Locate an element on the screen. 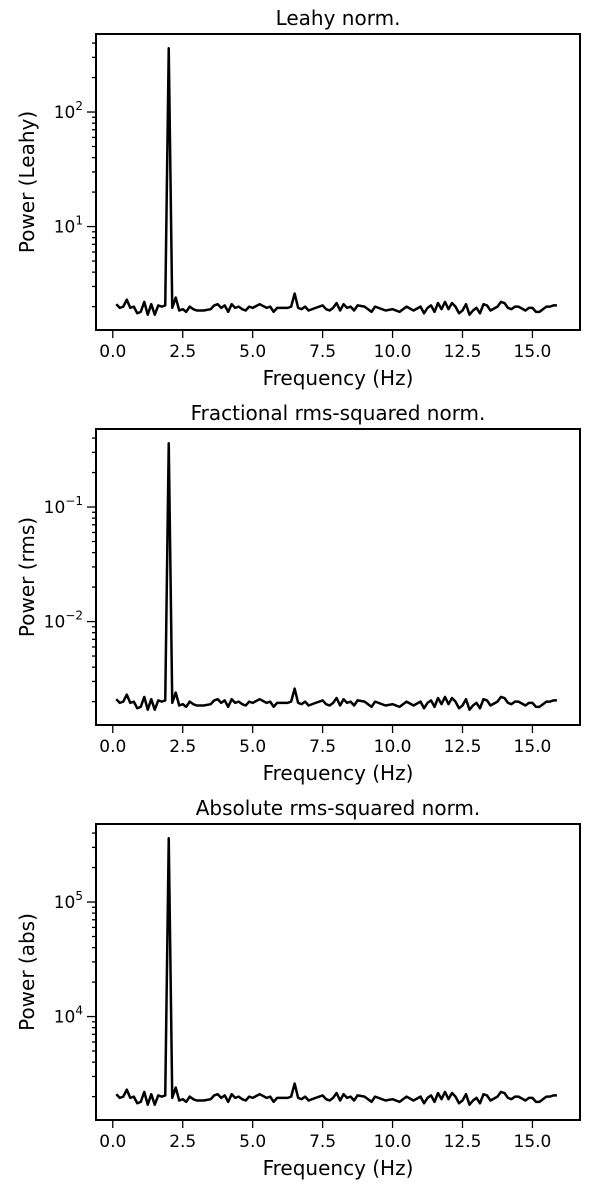 Image resolution: width=590 pixels, height=1190 pixels. y-tick-label: 10⁵ is located at coordinates (68, 901).